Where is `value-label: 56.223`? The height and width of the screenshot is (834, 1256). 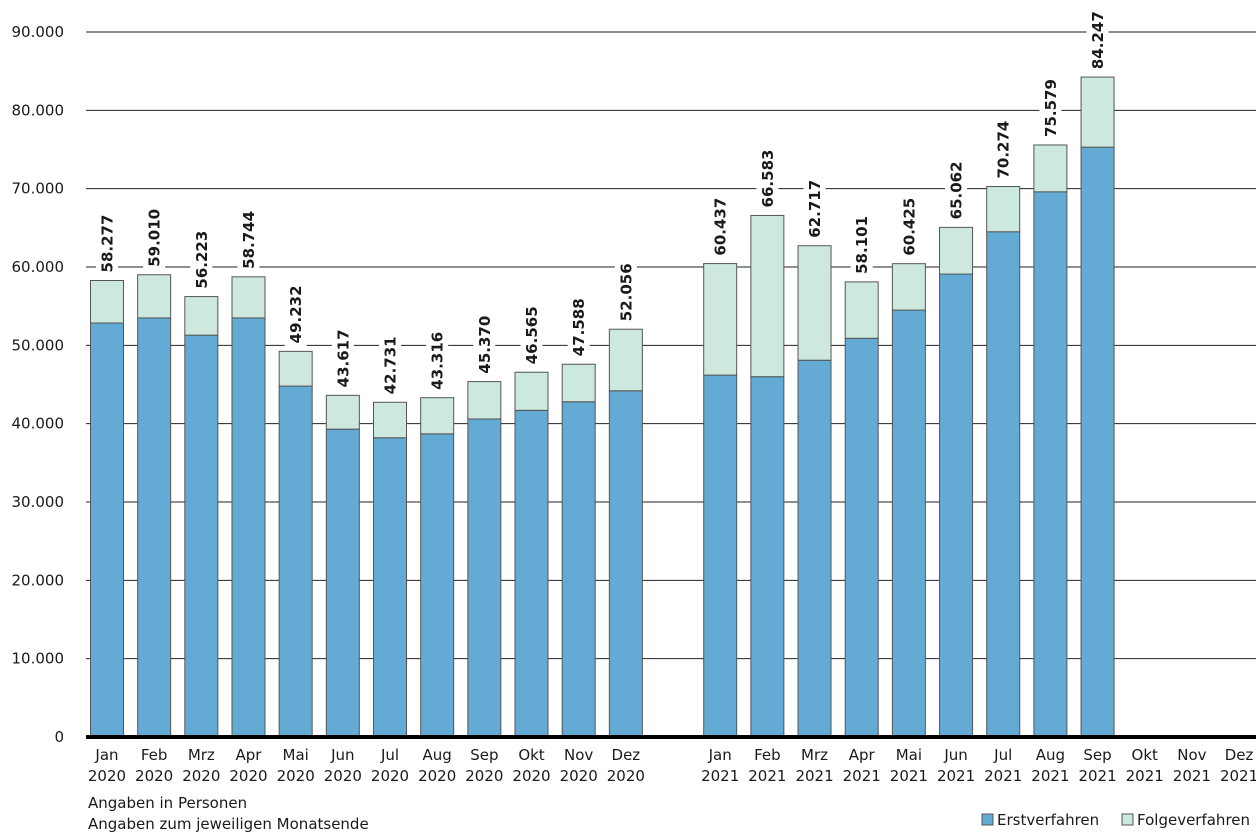
value-label: 56.223 is located at coordinates (202, 260).